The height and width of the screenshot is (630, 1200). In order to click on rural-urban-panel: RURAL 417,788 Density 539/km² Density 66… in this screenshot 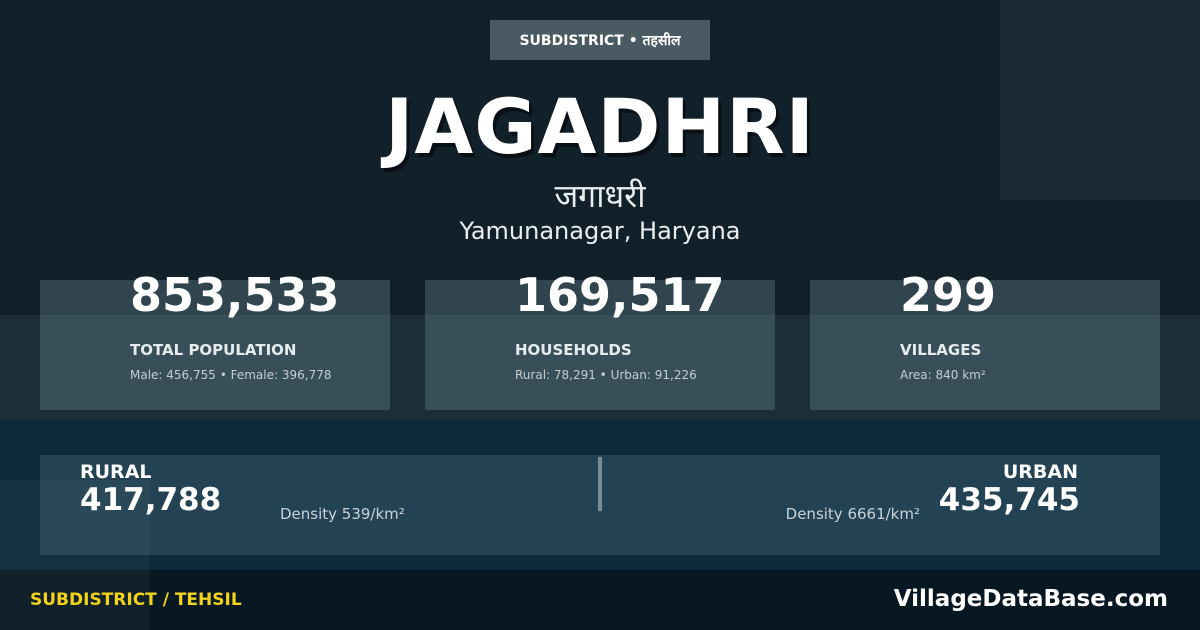, I will do `click(600, 505)`.